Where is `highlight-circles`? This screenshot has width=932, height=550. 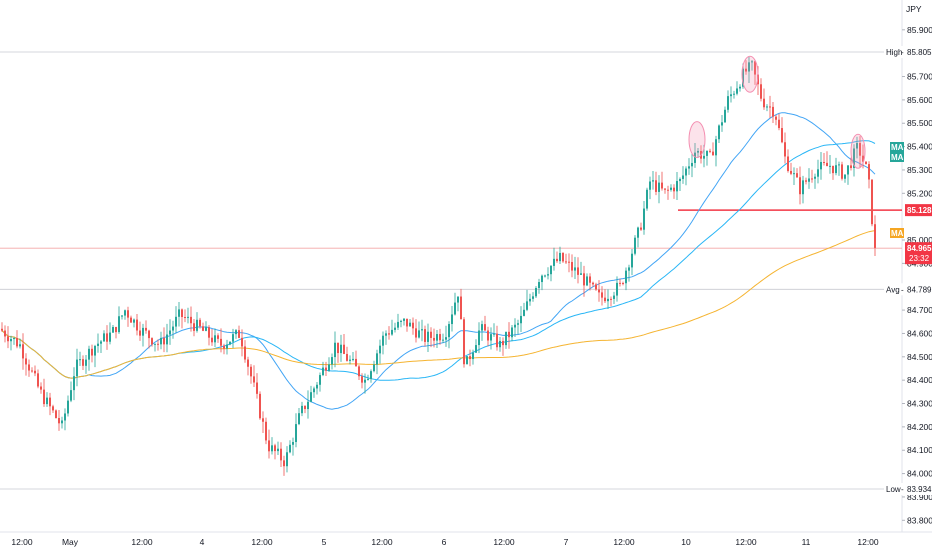
highlight-circles is located at coordinates (777, 112).